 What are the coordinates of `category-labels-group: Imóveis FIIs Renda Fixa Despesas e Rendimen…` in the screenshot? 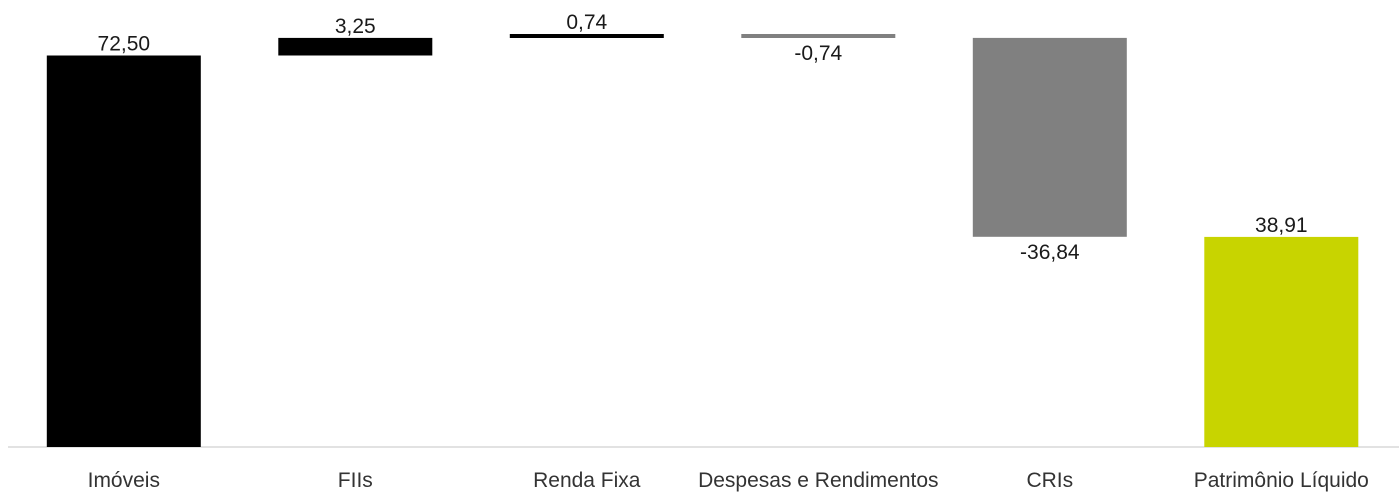 It's located at (728, 480).